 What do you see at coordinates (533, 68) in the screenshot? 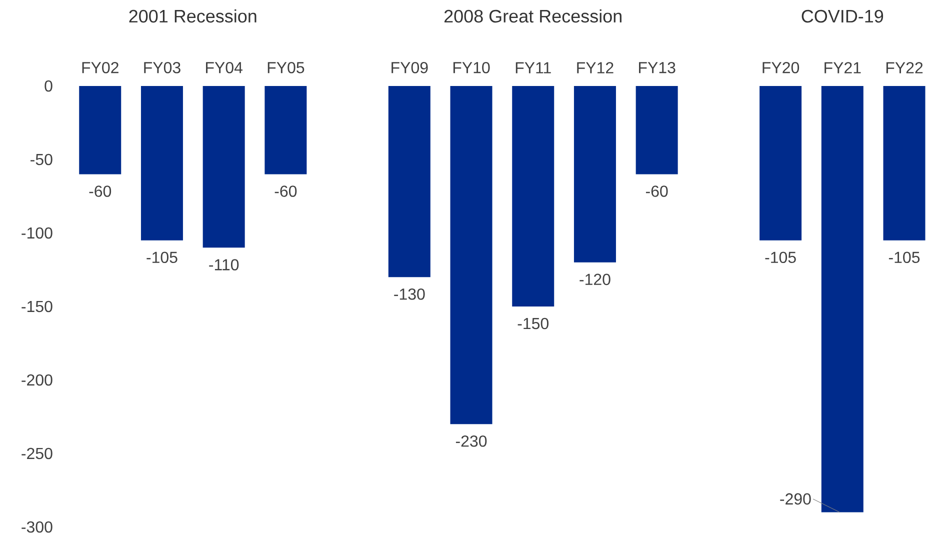
I see `x-tick-label: FY11` at bounding box center [533, 68].